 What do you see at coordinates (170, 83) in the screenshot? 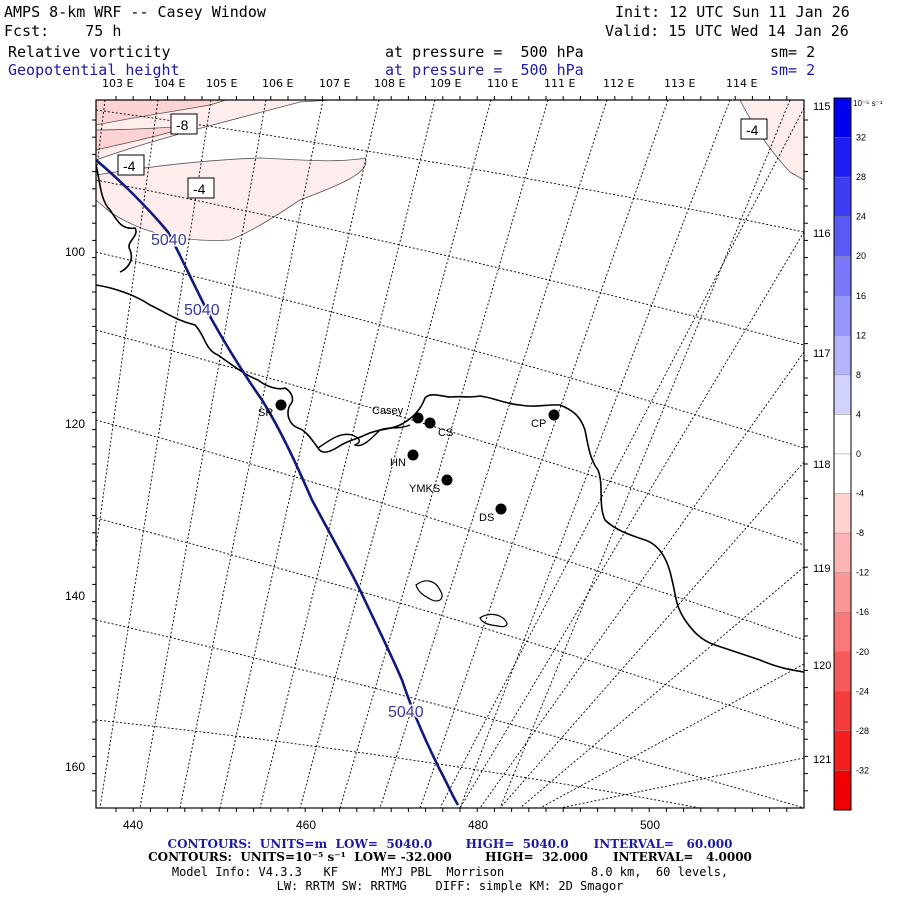
I see `lon-label: 104 E` at bounding box center [170, 83].